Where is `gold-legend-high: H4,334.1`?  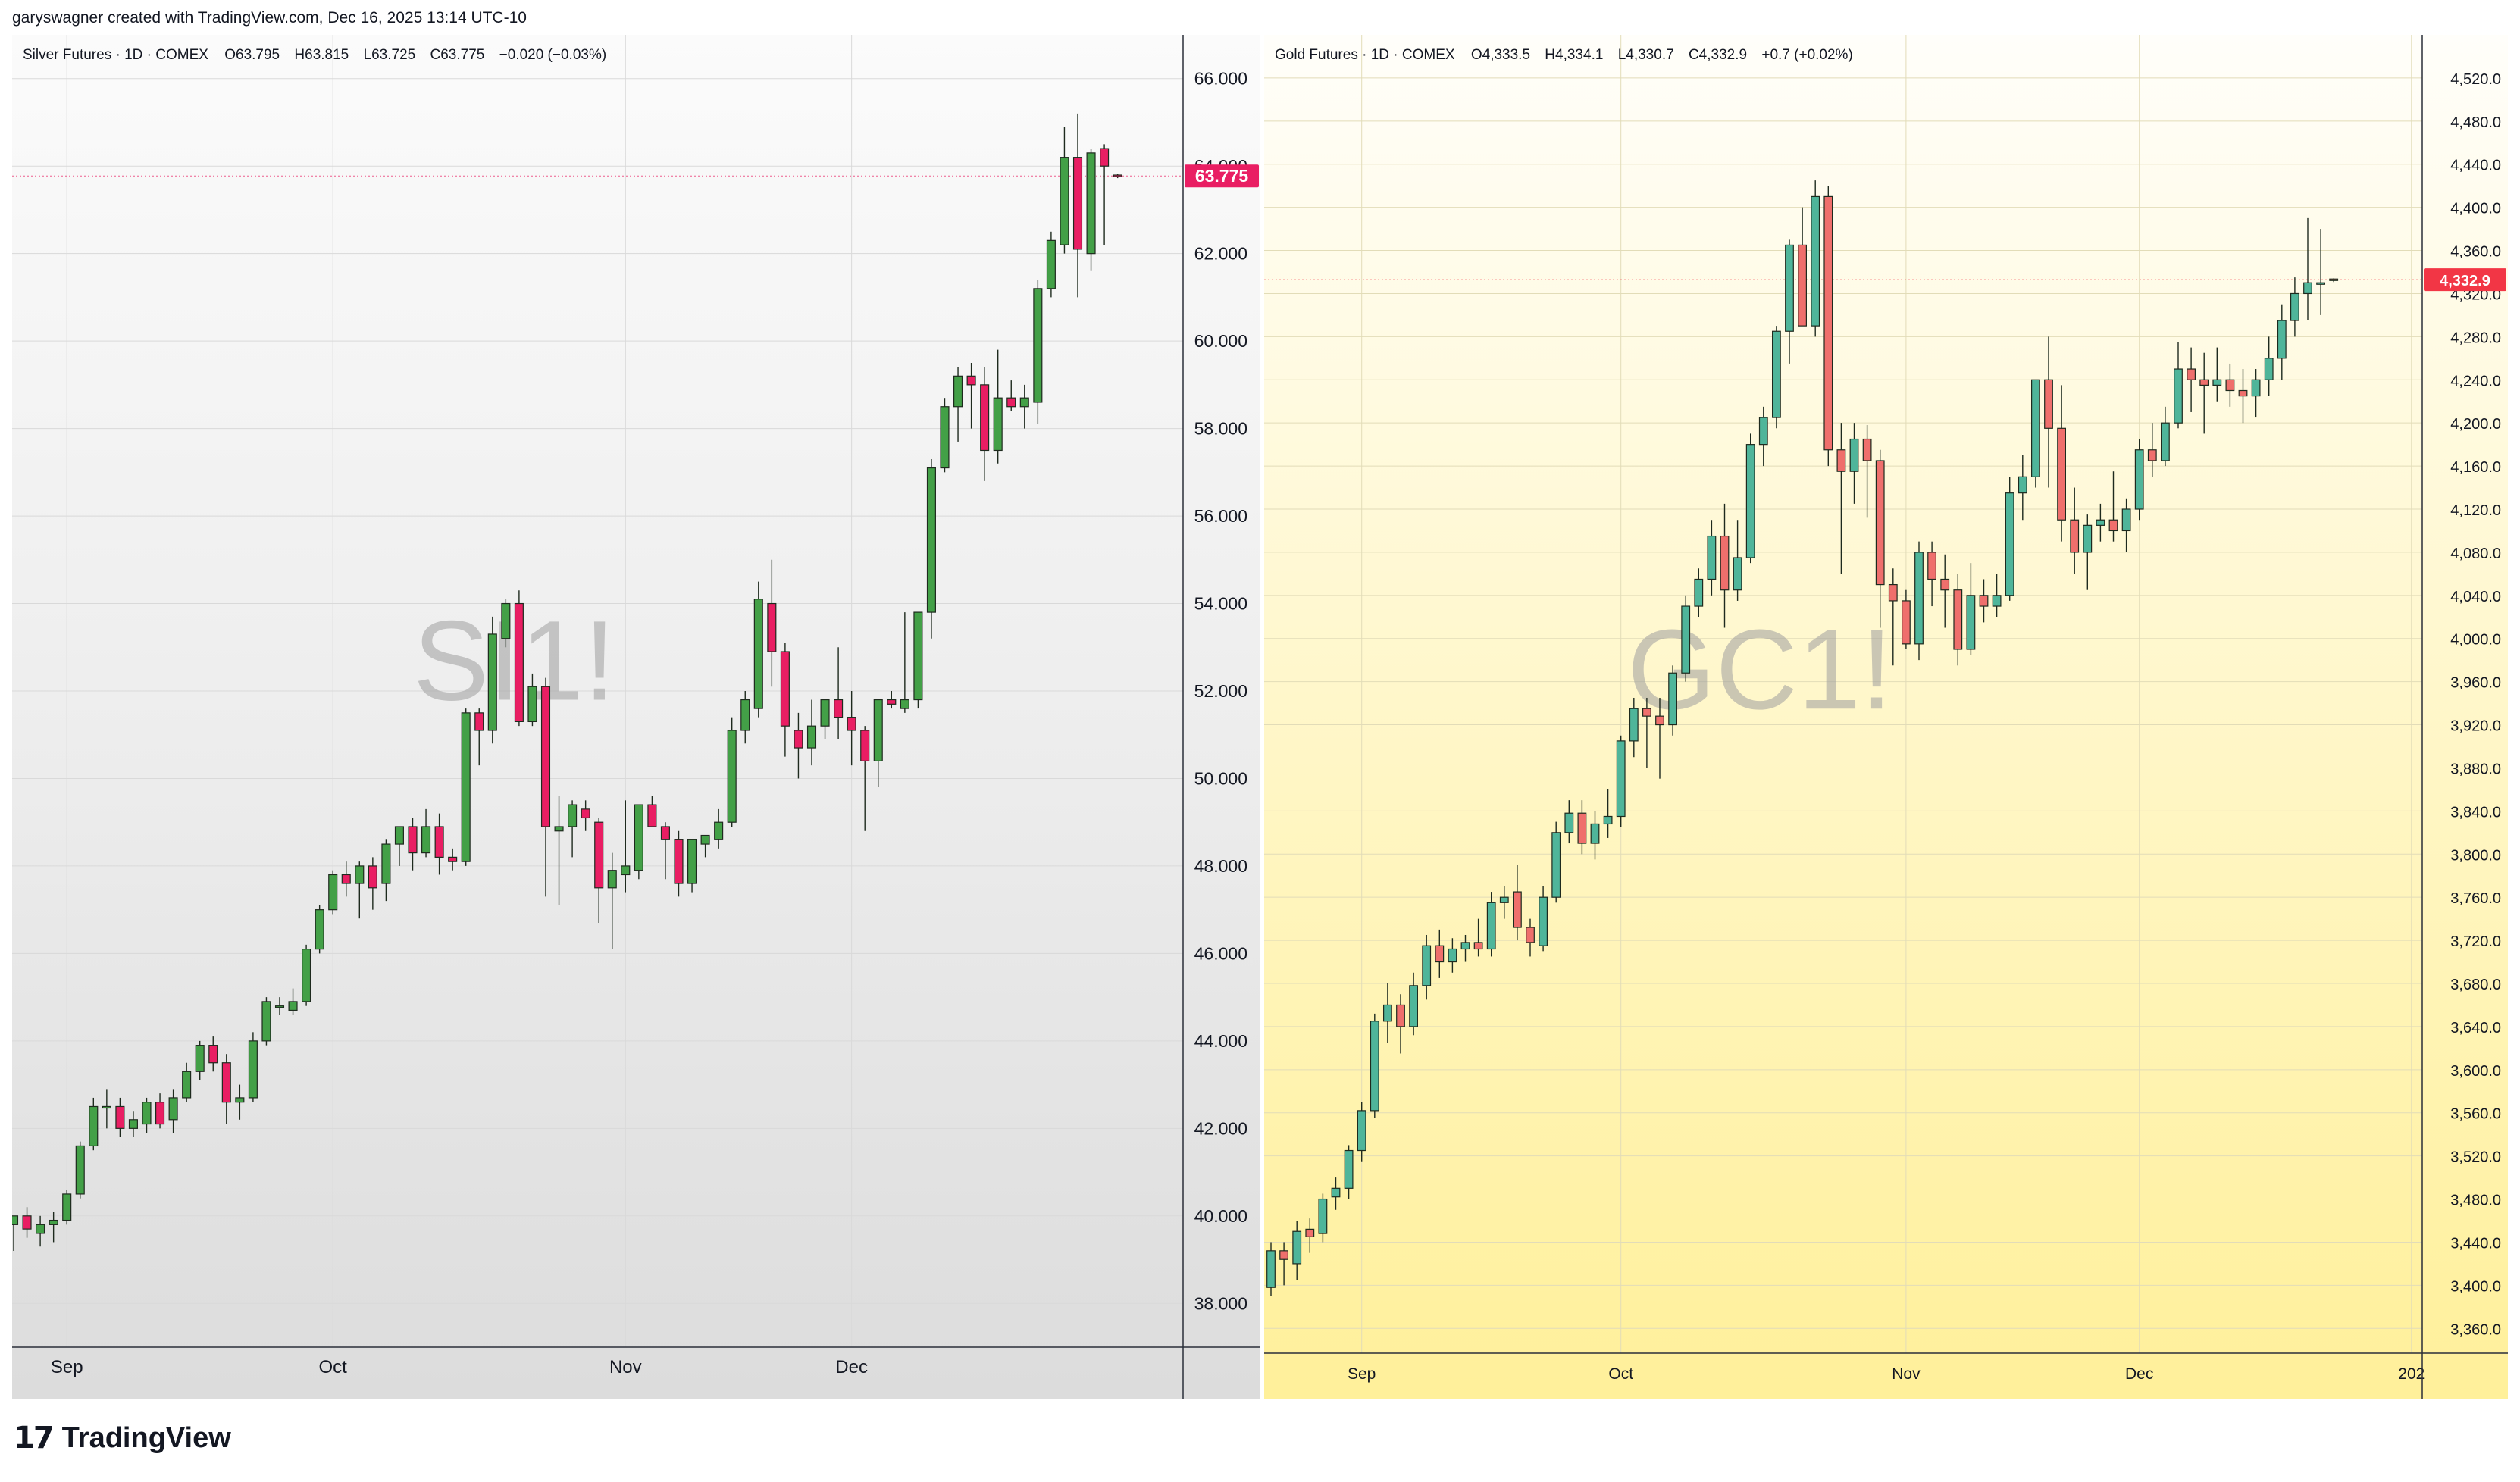
gold-legend-high: H4,334.1 is located at coordinates (1574, 55).